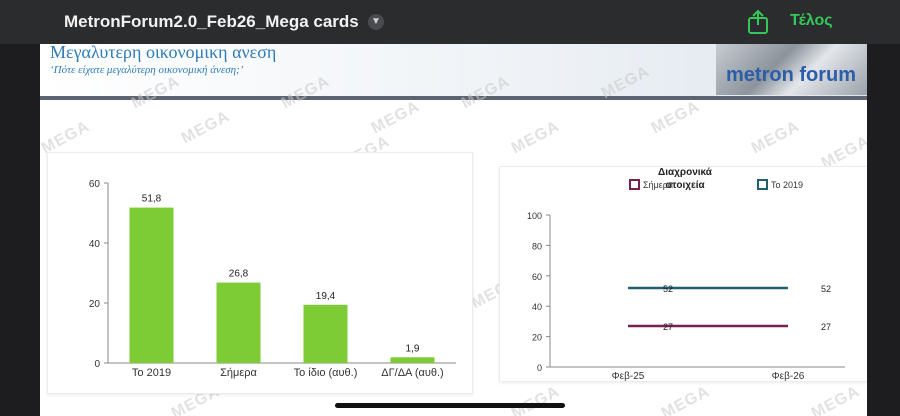 The height and width of the screenshot is (416, 900). Describe the element at coordinates (811, 20) in the screenshot. I see `done-button: Τέλος` at that location.